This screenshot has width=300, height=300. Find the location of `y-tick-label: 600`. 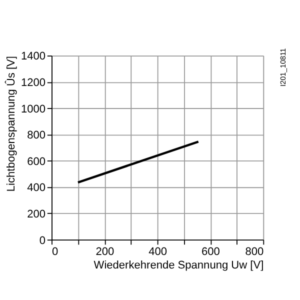

y-tick-label: 600 is located at coordinates (36, 162).